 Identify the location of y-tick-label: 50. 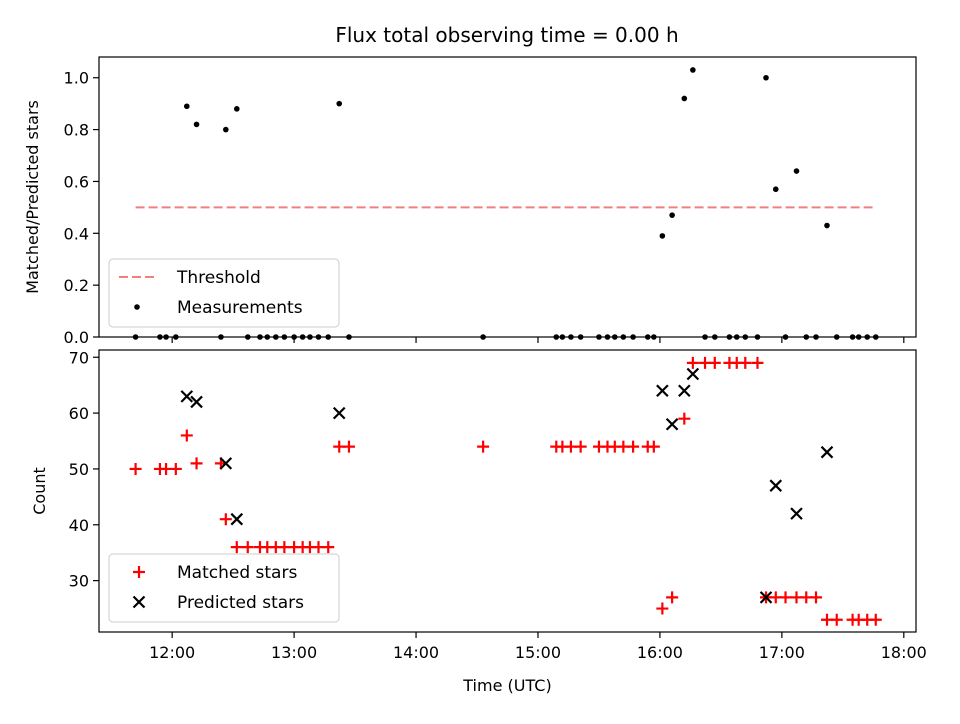
(79, 469).